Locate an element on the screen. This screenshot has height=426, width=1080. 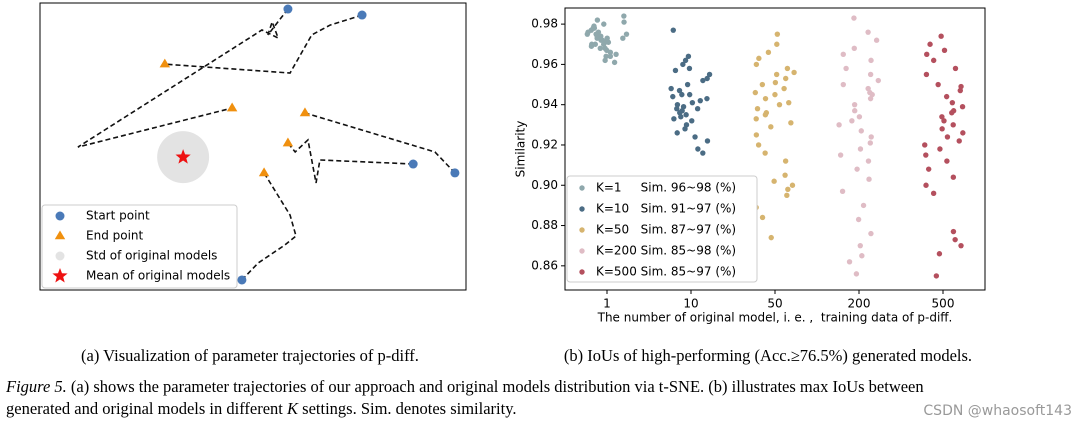
y-tick-label: 0.98 is located at coordinates (544, 24).